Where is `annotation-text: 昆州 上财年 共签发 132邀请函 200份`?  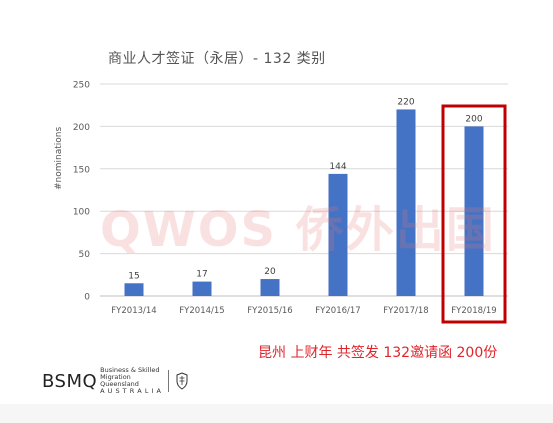 annotation-text: 昆州 上财年 共签发 132邀请函 200份 is located at coordinates (378, 353).